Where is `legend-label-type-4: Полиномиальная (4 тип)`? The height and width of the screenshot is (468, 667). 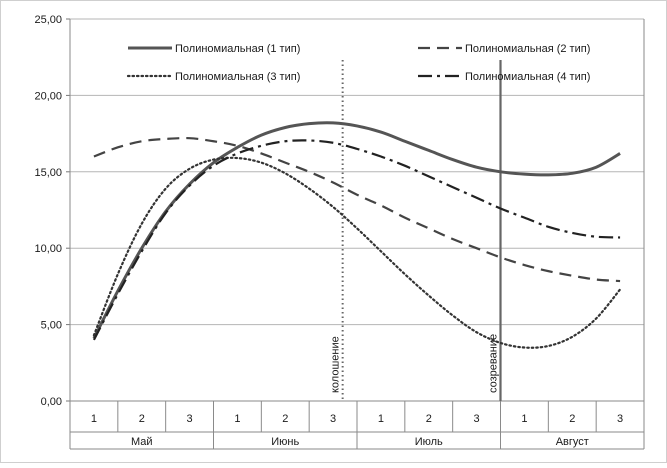 legend-label-type-4: Полиномиальная (4 тип) is located at coordinates (527, 77).